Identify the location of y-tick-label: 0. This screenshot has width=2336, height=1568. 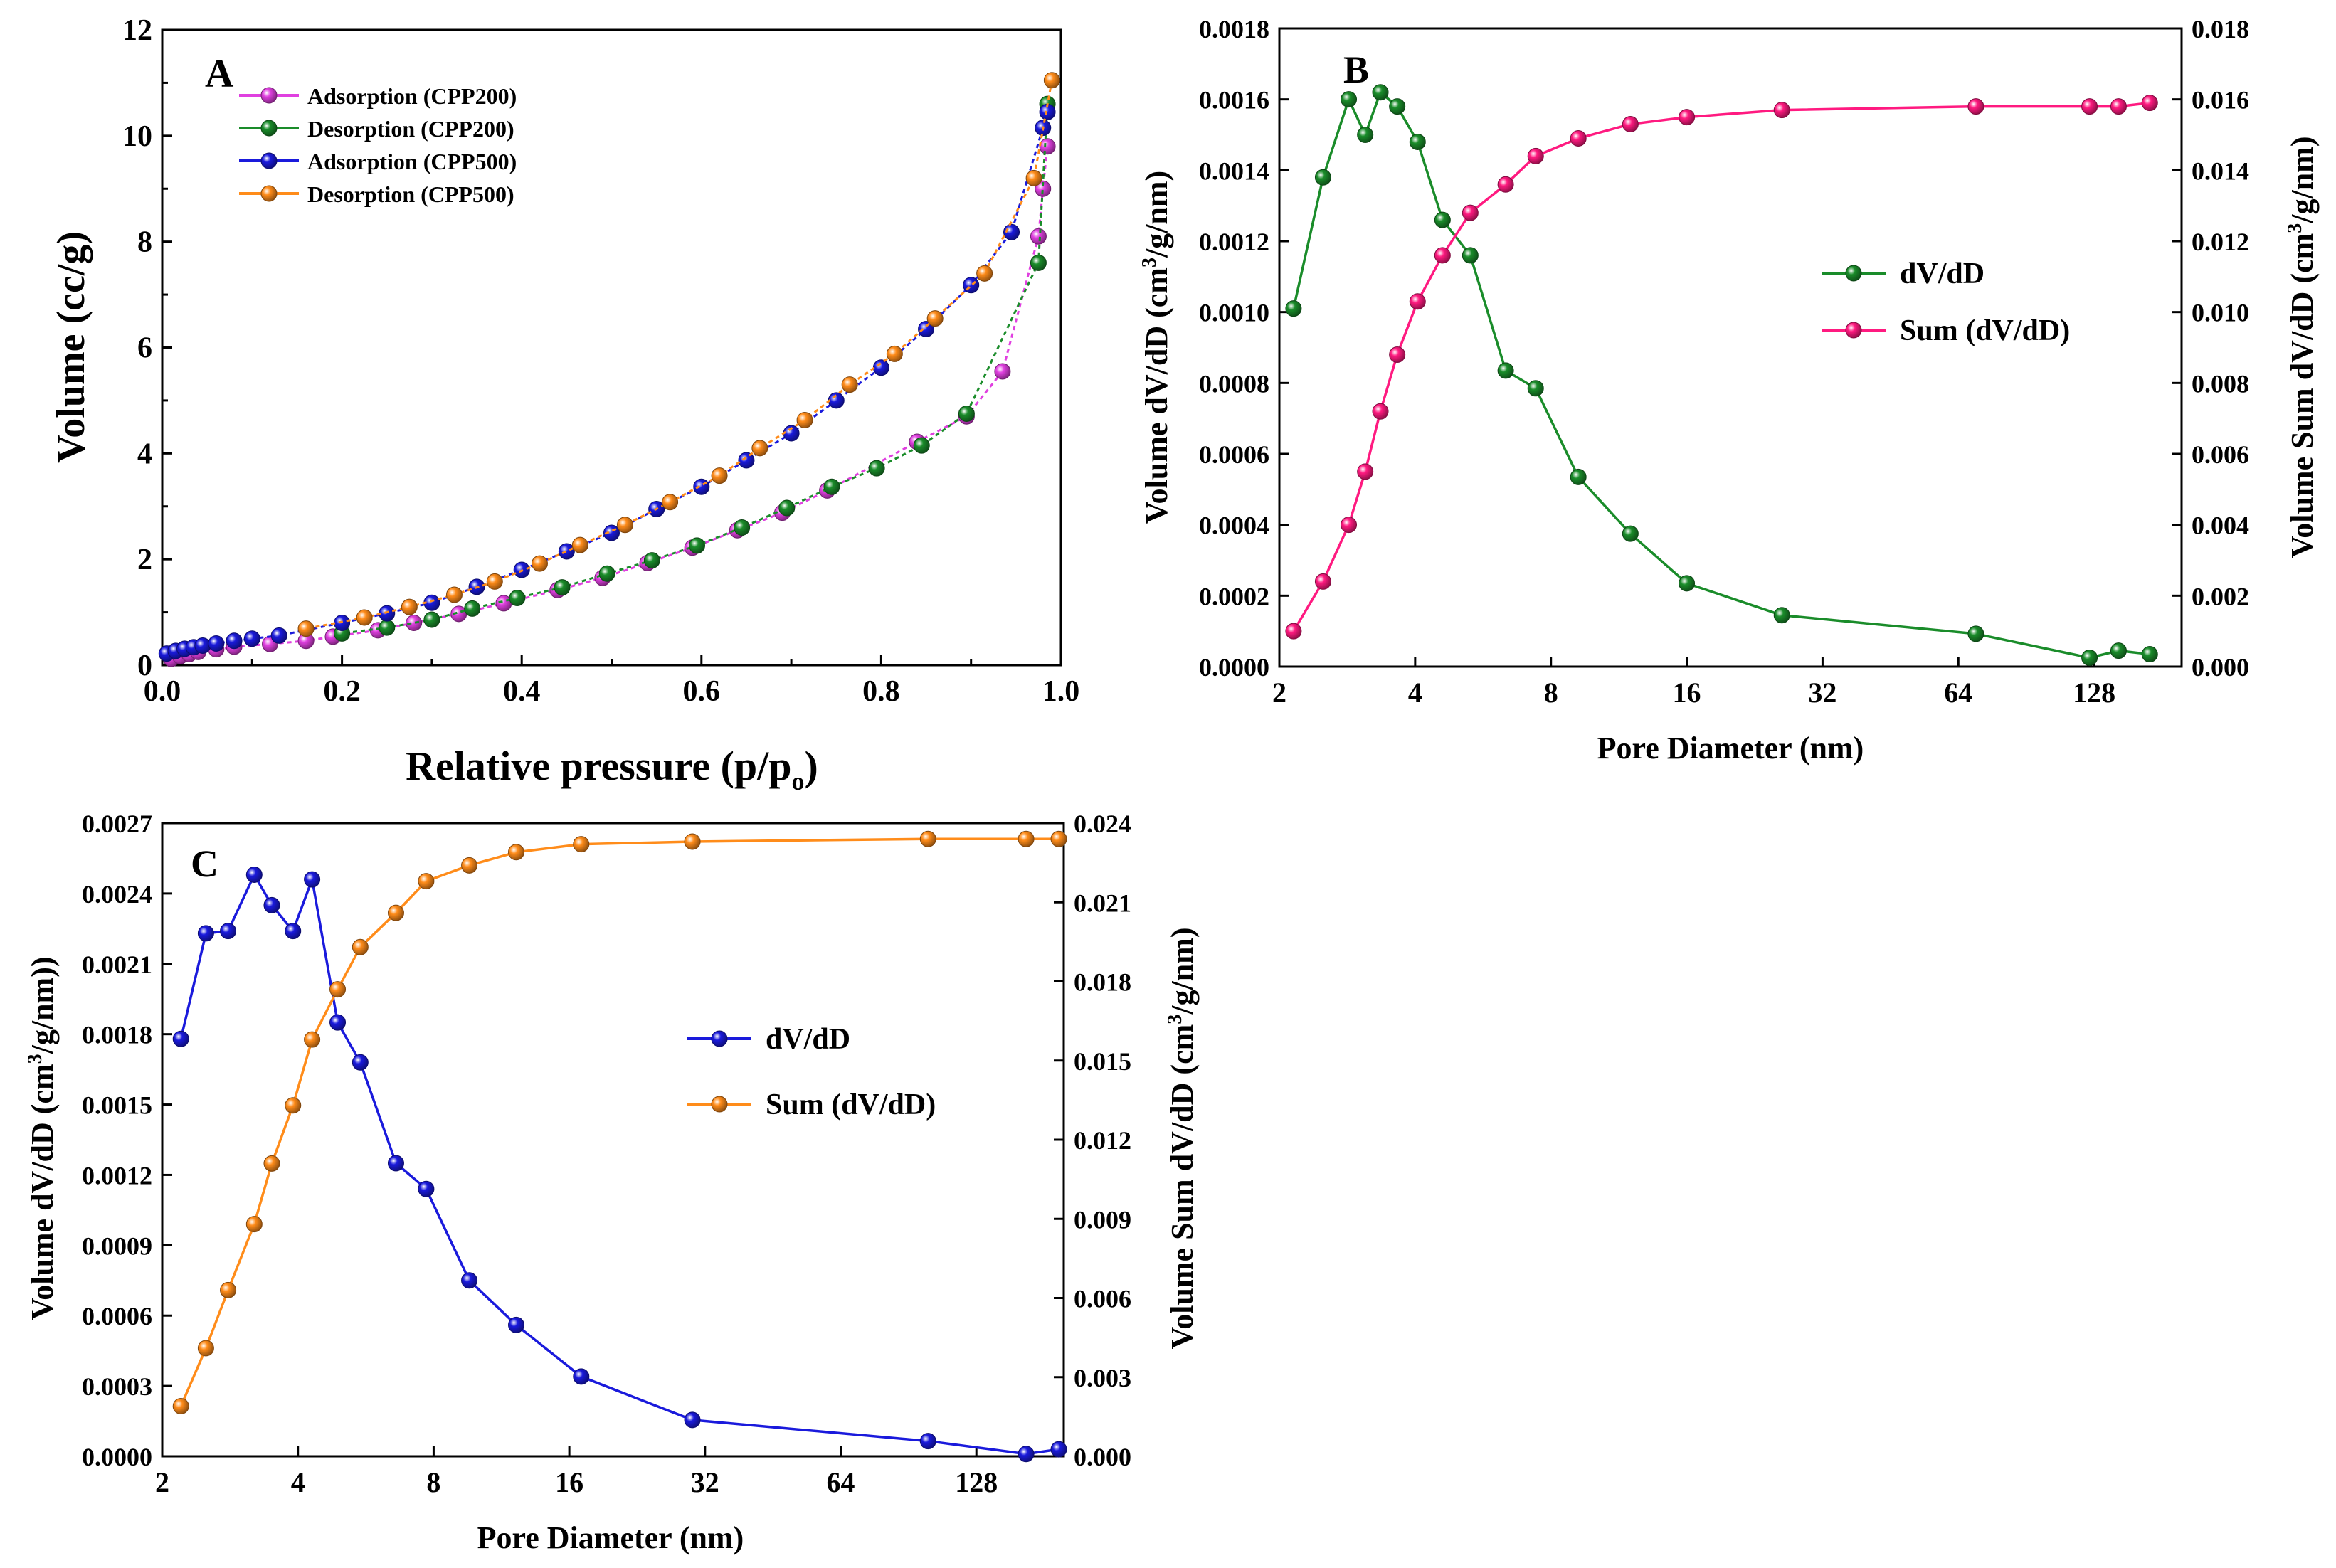
(144, 666).